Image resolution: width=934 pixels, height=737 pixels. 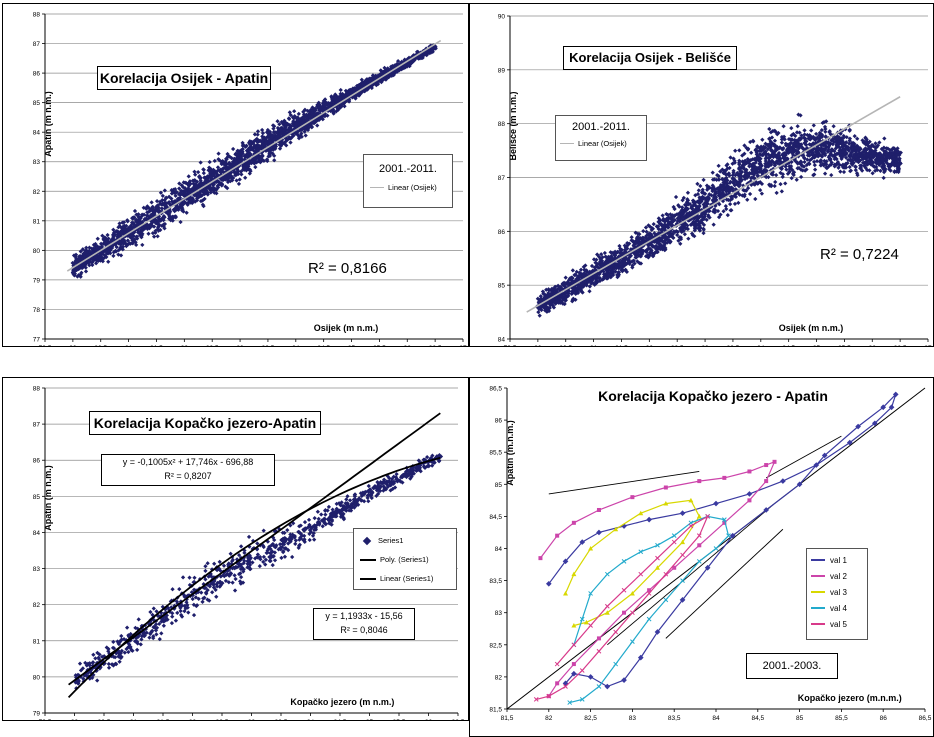 What do you see at coordinates (45, 345) in the screenshot?
I see `x-tick-label: 79,5` at bounding box center [45, 345].